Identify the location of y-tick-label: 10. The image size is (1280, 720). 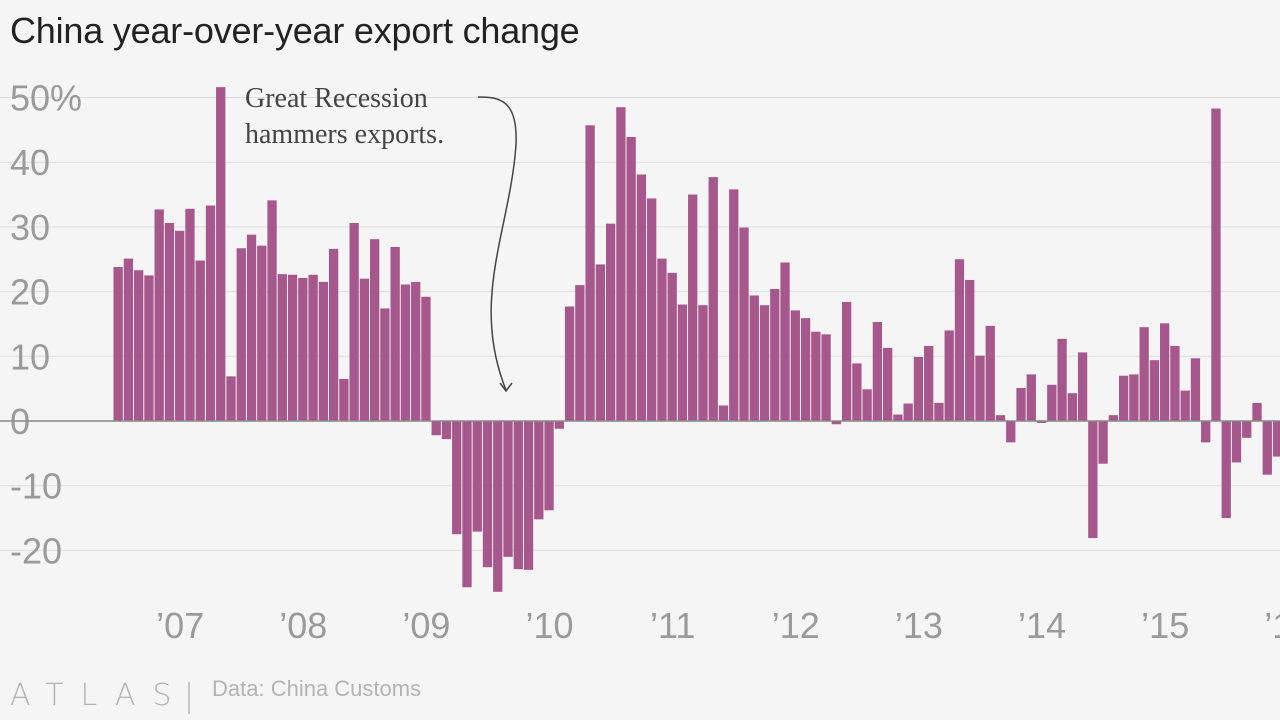
(30, 356).